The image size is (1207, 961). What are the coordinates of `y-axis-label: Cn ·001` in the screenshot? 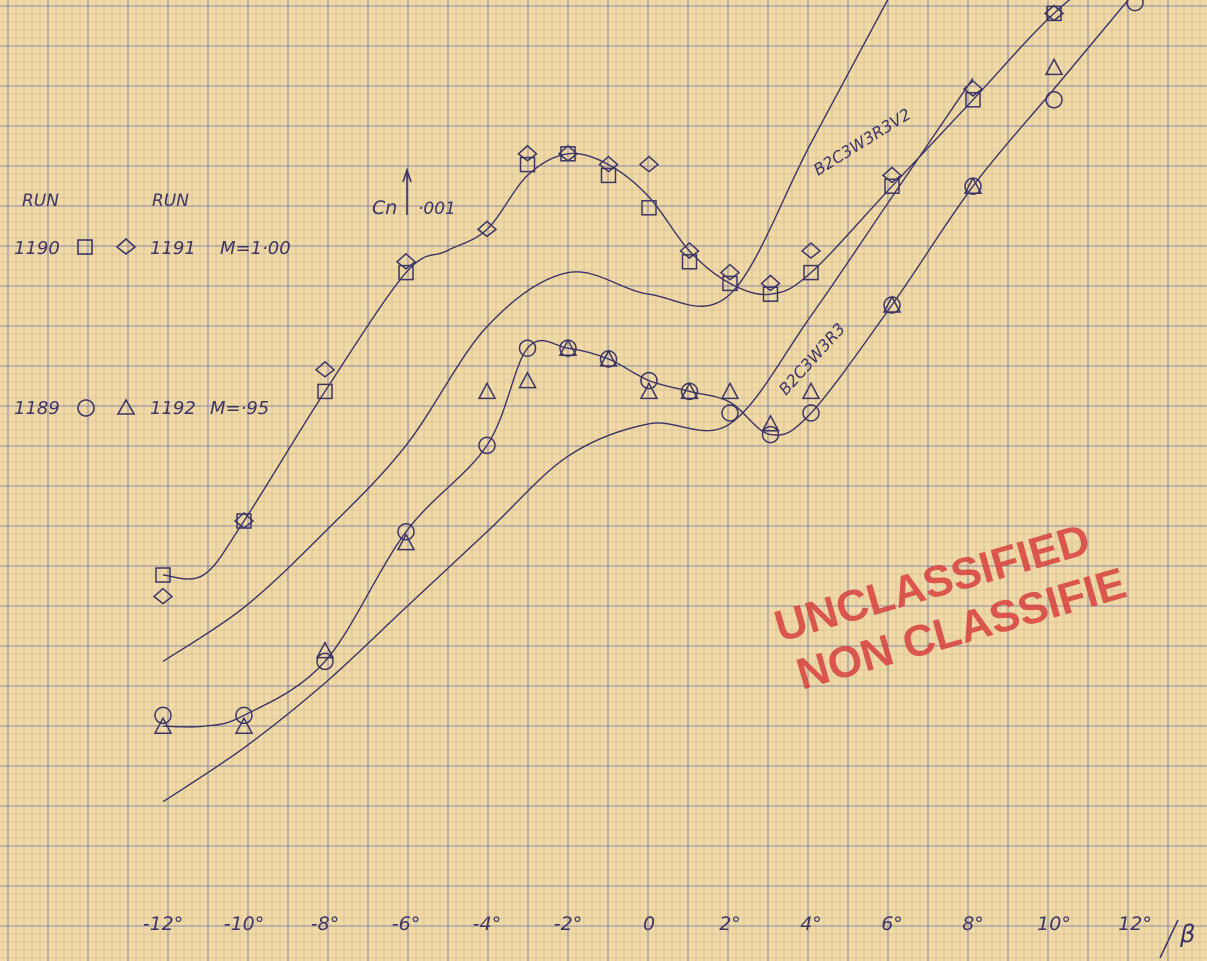 It's located at (414, 193).